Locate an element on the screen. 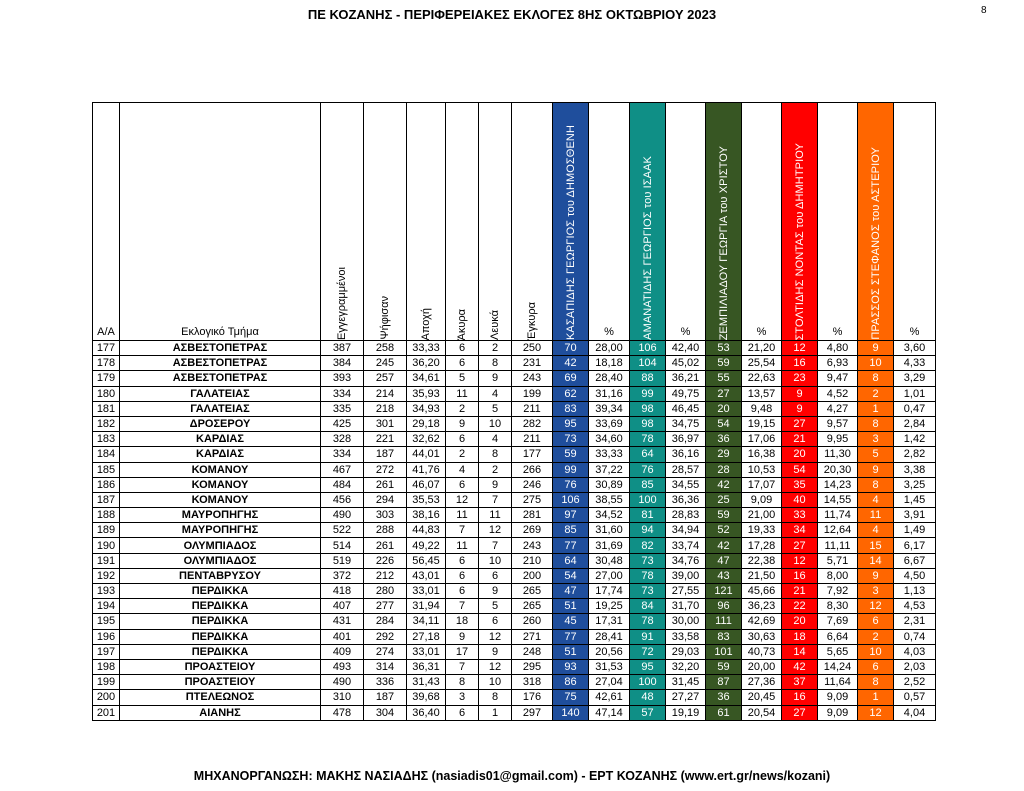  prassos-pct-cell: 3,60 is located at coordinates (914, 348).